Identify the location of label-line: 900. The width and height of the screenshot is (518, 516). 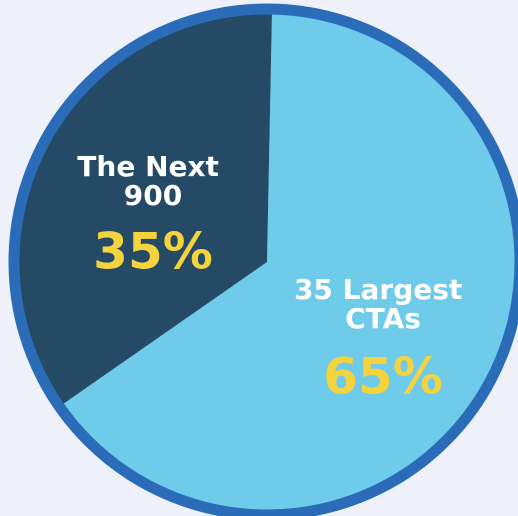
(153, 195).